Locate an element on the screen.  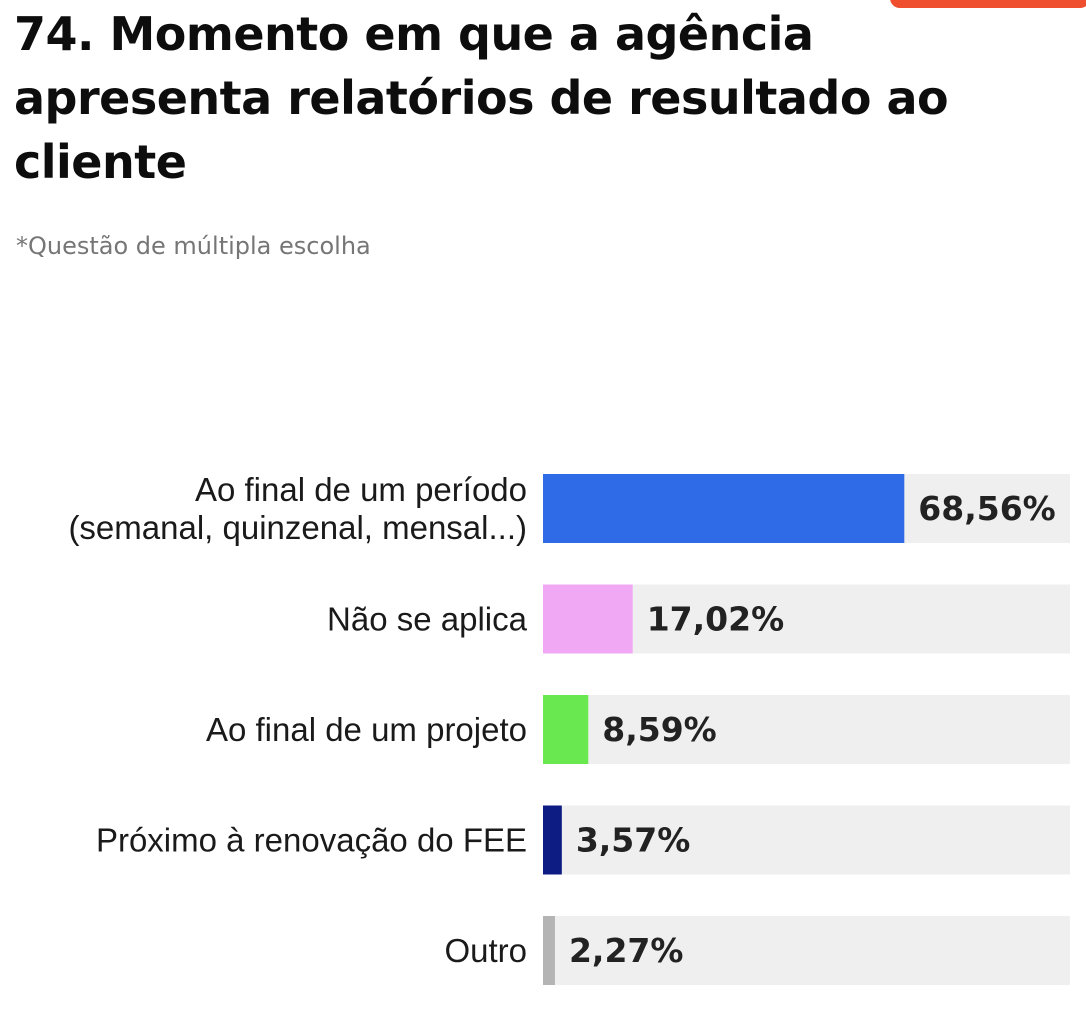
value-label: 17,02% is located at coordinates (715, 619).